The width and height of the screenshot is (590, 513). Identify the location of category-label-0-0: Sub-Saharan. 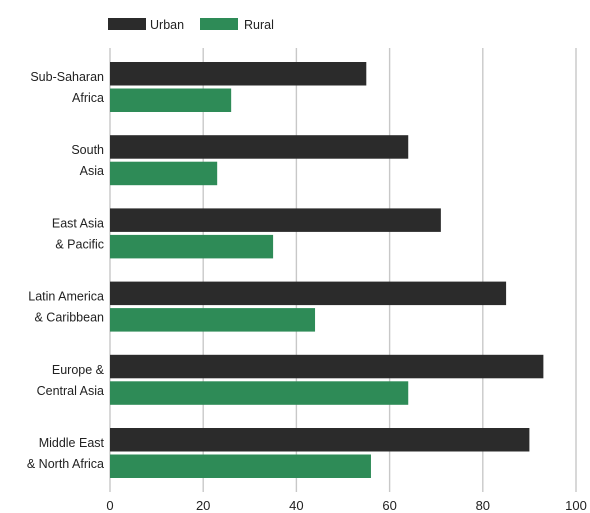
(67, 77).